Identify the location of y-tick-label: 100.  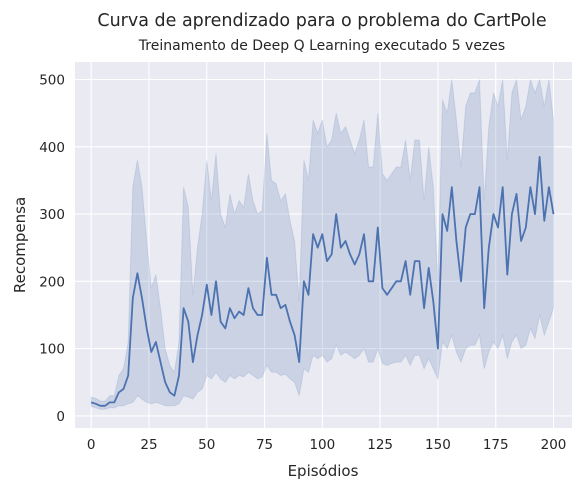
(52, 350).